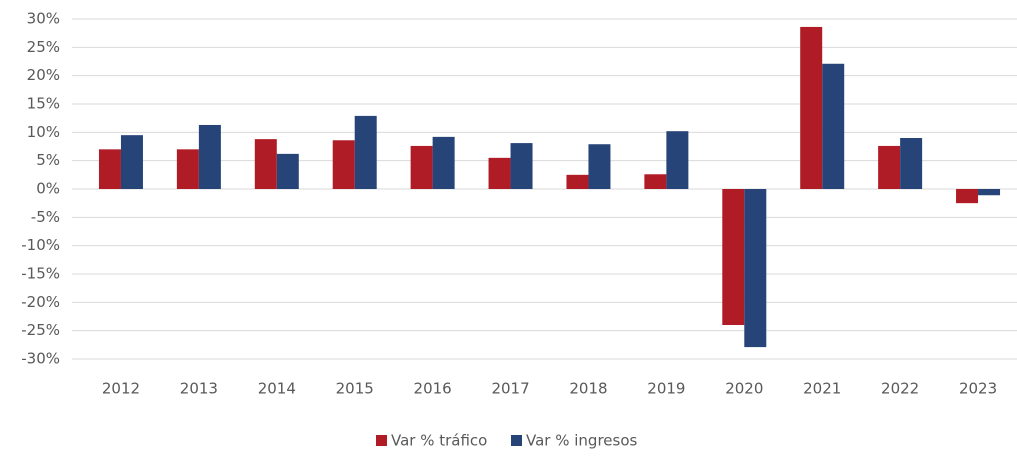  What do you see at coordinates (48, 189) in the screenshot?
I see `y-tick-label: 0%` at bounding box center [48, 189].